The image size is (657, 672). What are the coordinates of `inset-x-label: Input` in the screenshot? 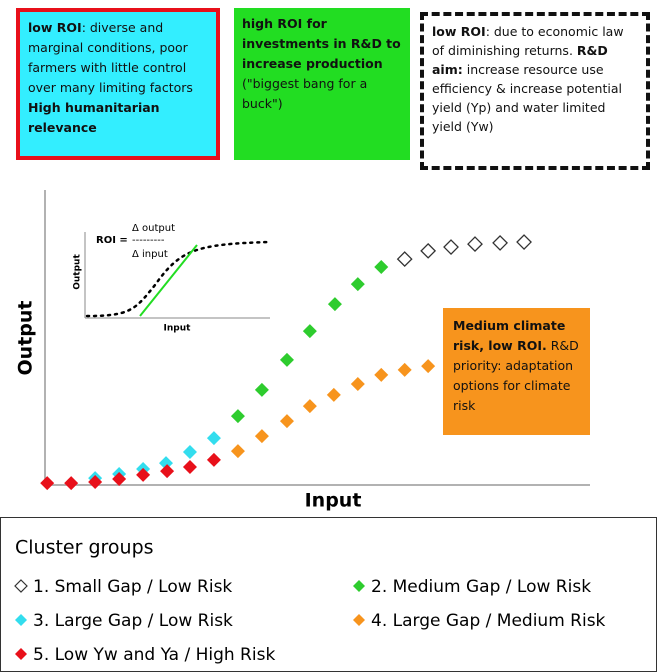 It's located at (178, 329).